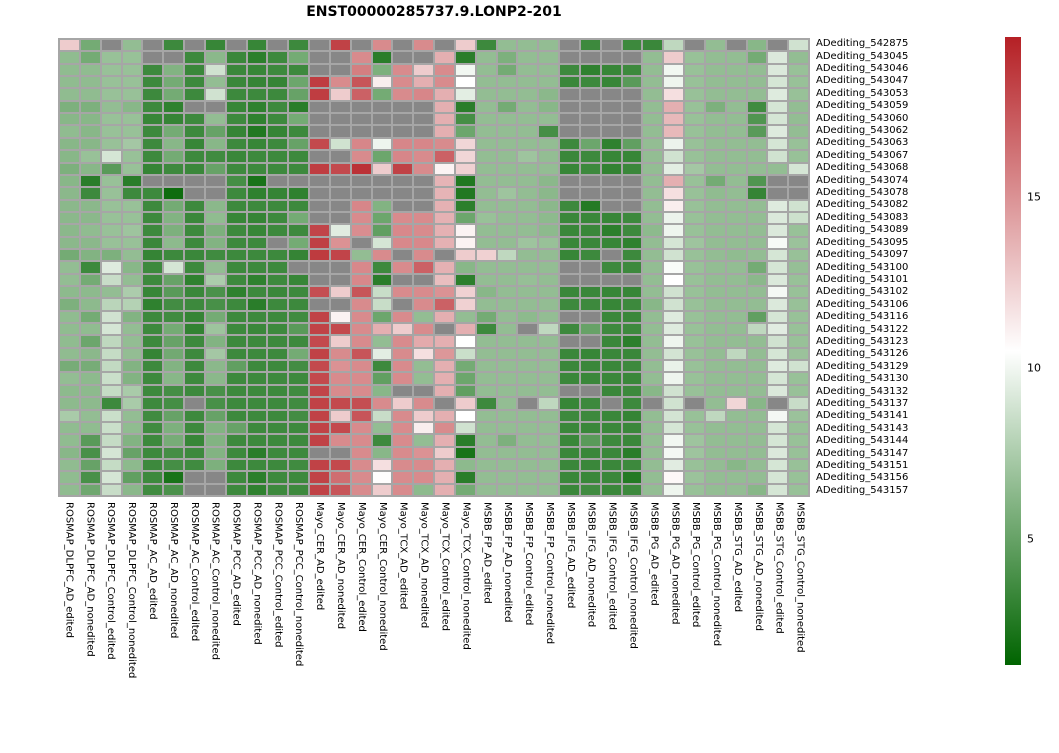 Image resolution: width=1059 pixels, height=753 pixels. I want to click on row-label: ADediting_543047, so click(862, 81).